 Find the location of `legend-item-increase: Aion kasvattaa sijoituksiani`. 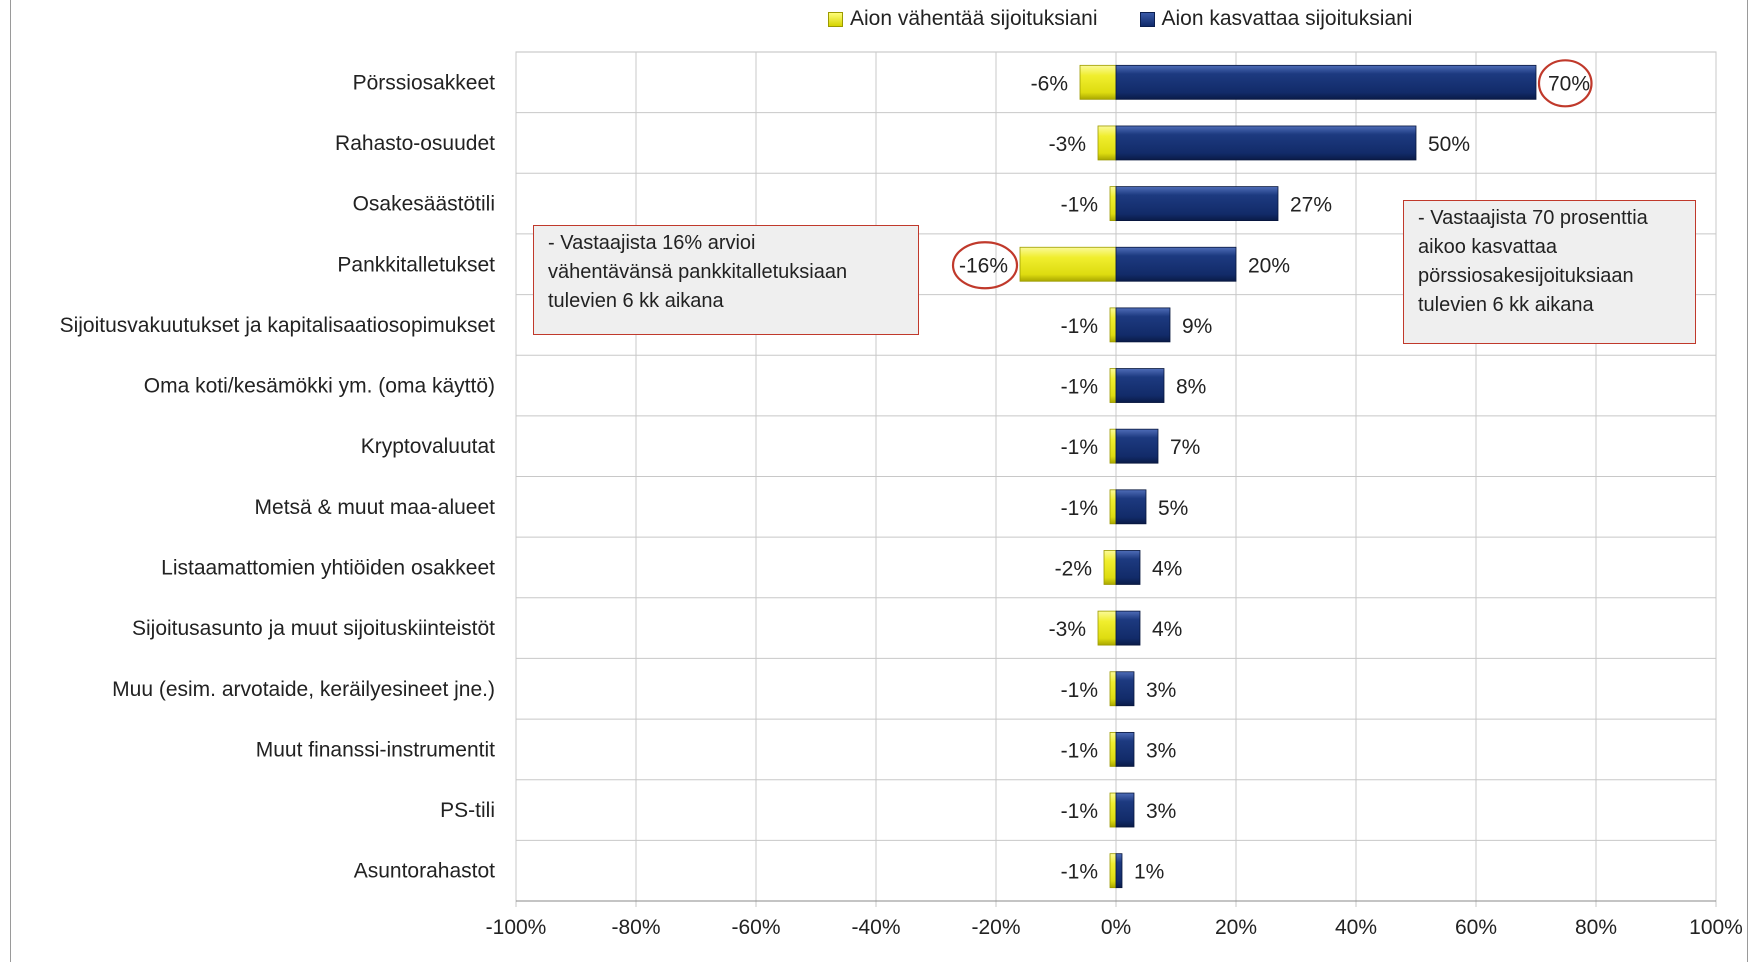

legend-item-increase: Aion kasvattaa sijoituksiani is located at coordinates (1276, 19).